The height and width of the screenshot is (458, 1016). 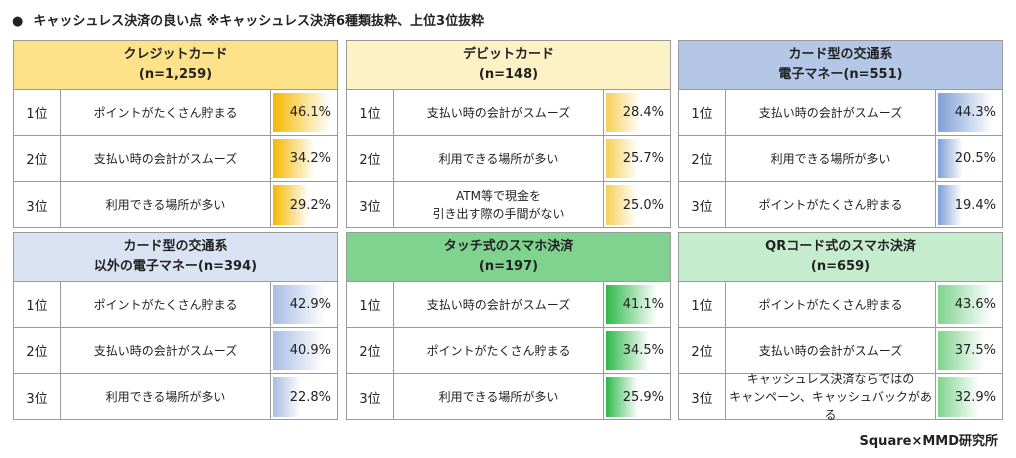 I want to click on value-cell: 37.5%, so click(x=969, y=350).